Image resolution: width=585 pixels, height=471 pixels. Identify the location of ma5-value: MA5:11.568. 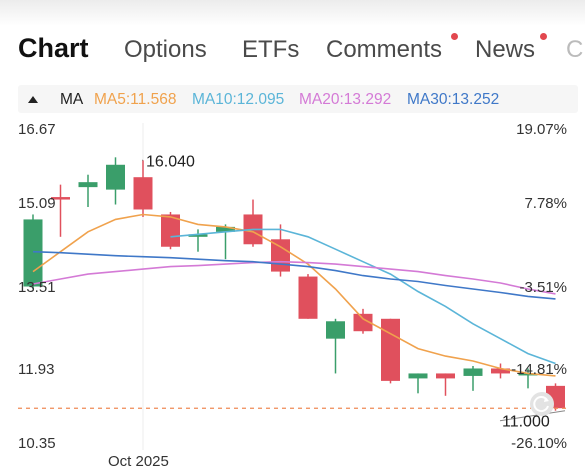
(135, 99).